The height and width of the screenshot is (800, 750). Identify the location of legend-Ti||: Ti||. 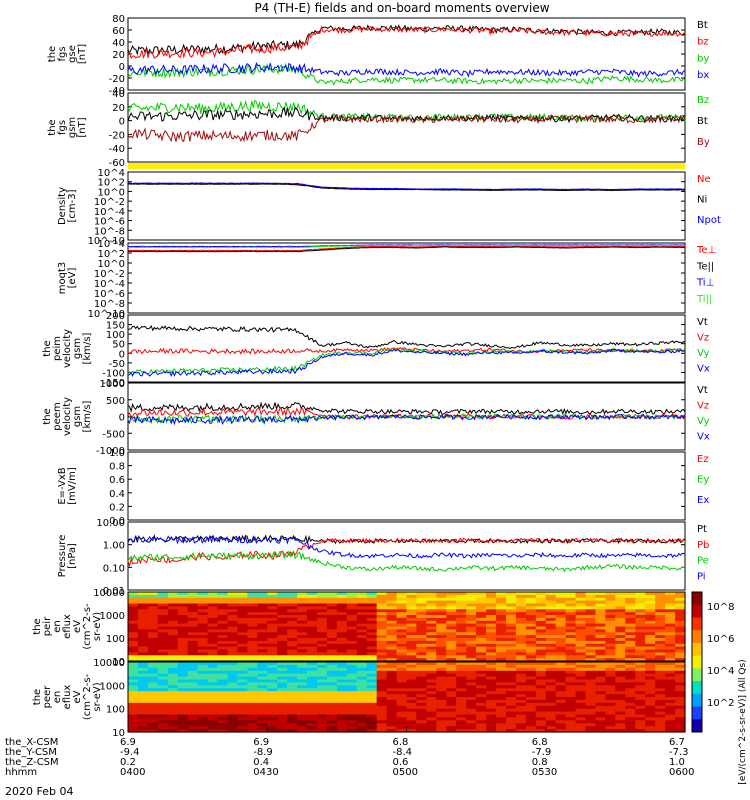
(704, 299).